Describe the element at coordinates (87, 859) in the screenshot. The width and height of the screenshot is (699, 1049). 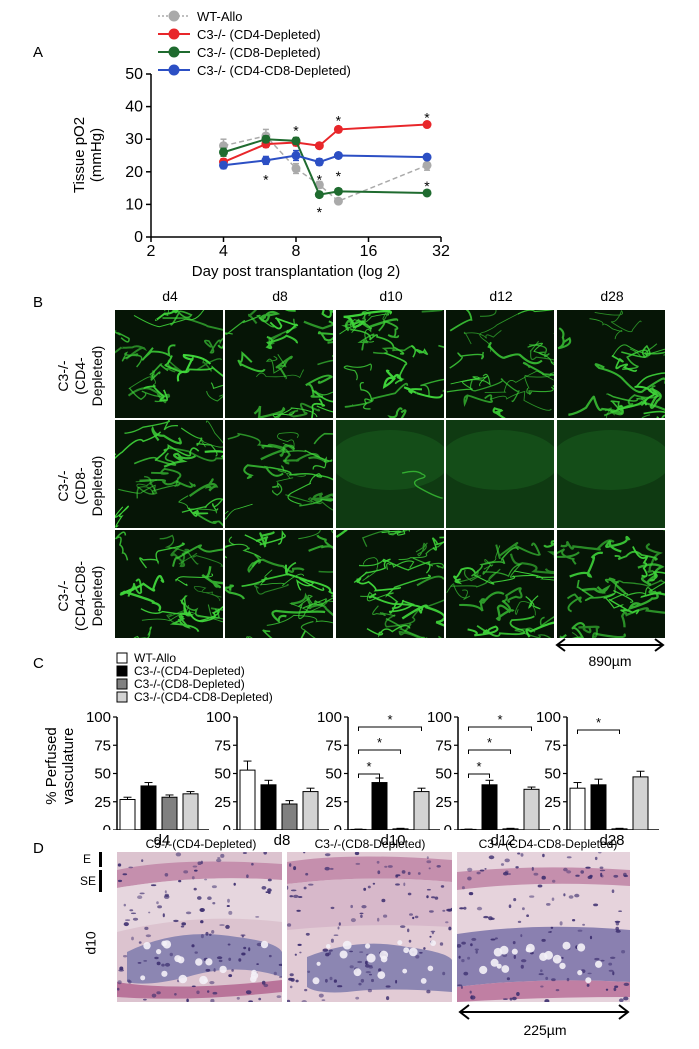
I see `epithelium-label: E` at that location.